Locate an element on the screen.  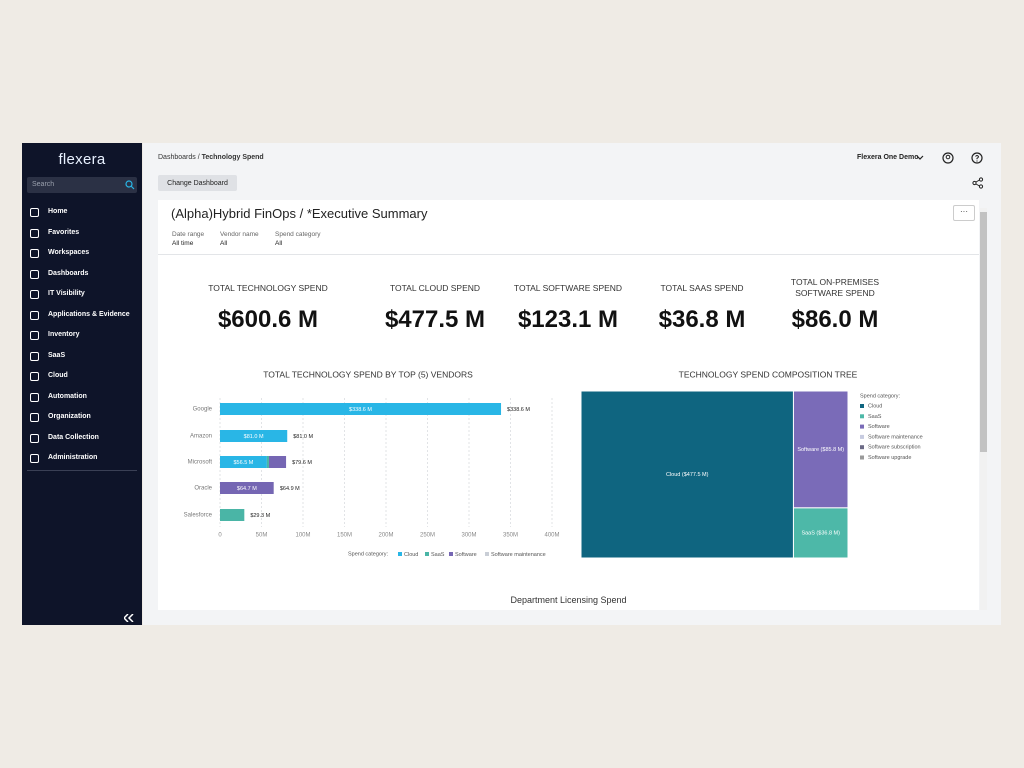
nav-label: Data Collection is located at coordinates (73, 437).